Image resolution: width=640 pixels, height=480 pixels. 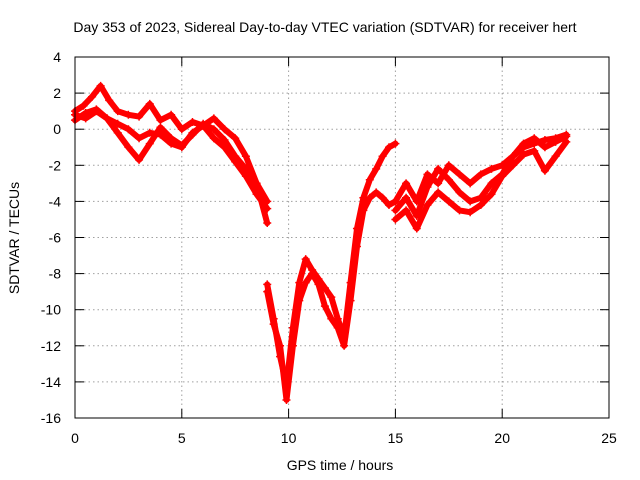 What do you see at coordinates (57, 57) in the screenshot?
I see `y-tick-label: 4` at bounding box center [57, 57].